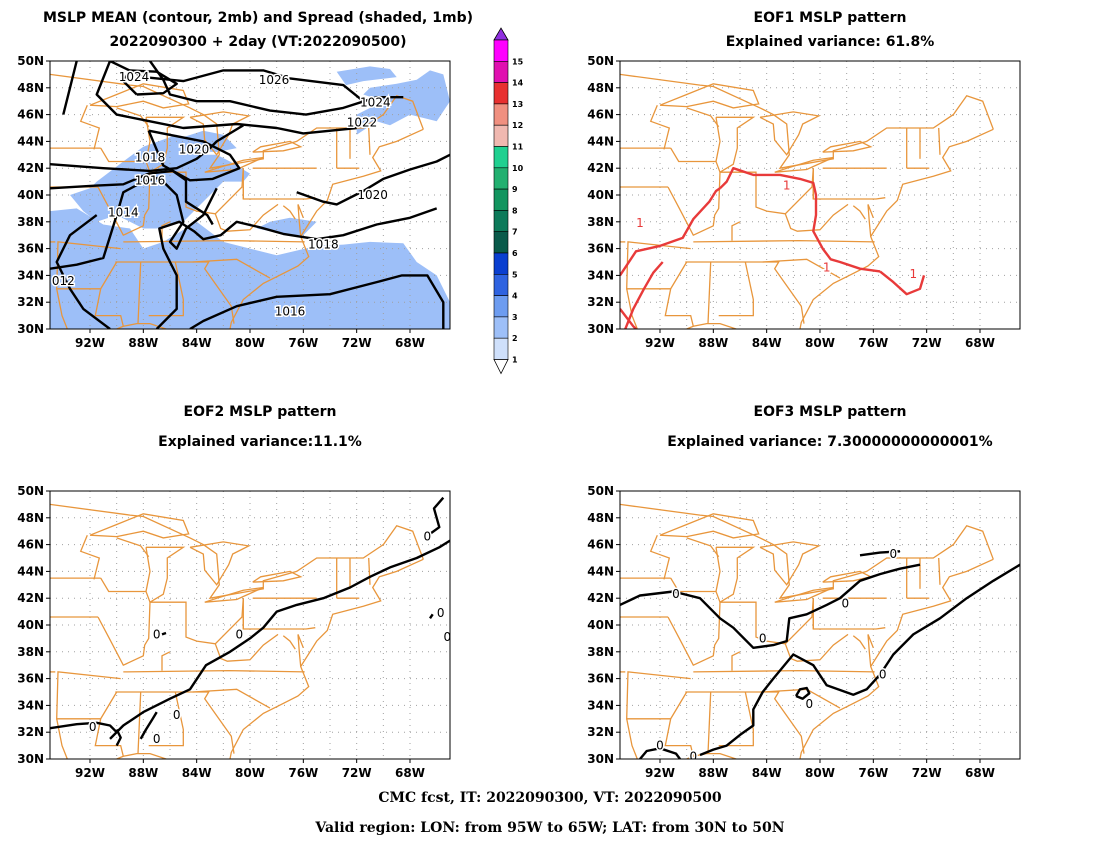 Image resolution: width=1100 pixels, height=850 pixels. I want to click on contour-label: 1024, so click(375, 103).